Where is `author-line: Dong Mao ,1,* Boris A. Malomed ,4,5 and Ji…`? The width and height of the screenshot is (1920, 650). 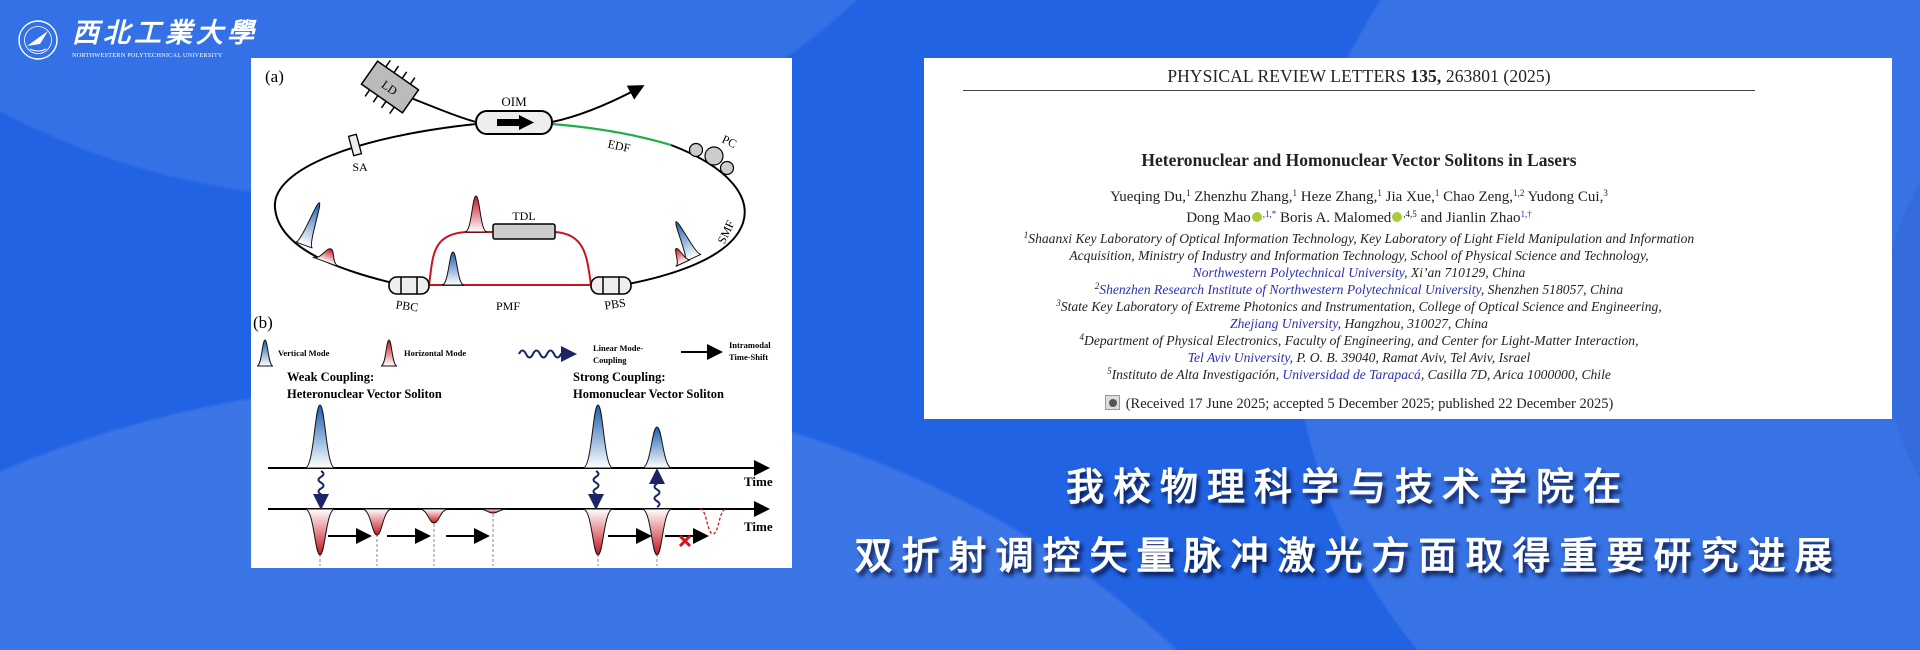
author-line: Dong Mao ,1,* Boris A. Malomed ,4,5 and Ji… is located at coordinates (1359, 218).